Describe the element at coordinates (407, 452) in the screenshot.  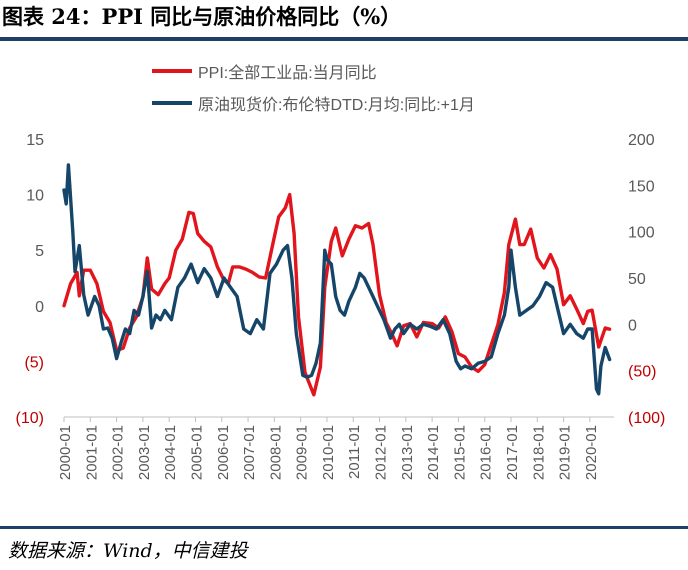
I see `x-tick-label: 2013-01` at that location.